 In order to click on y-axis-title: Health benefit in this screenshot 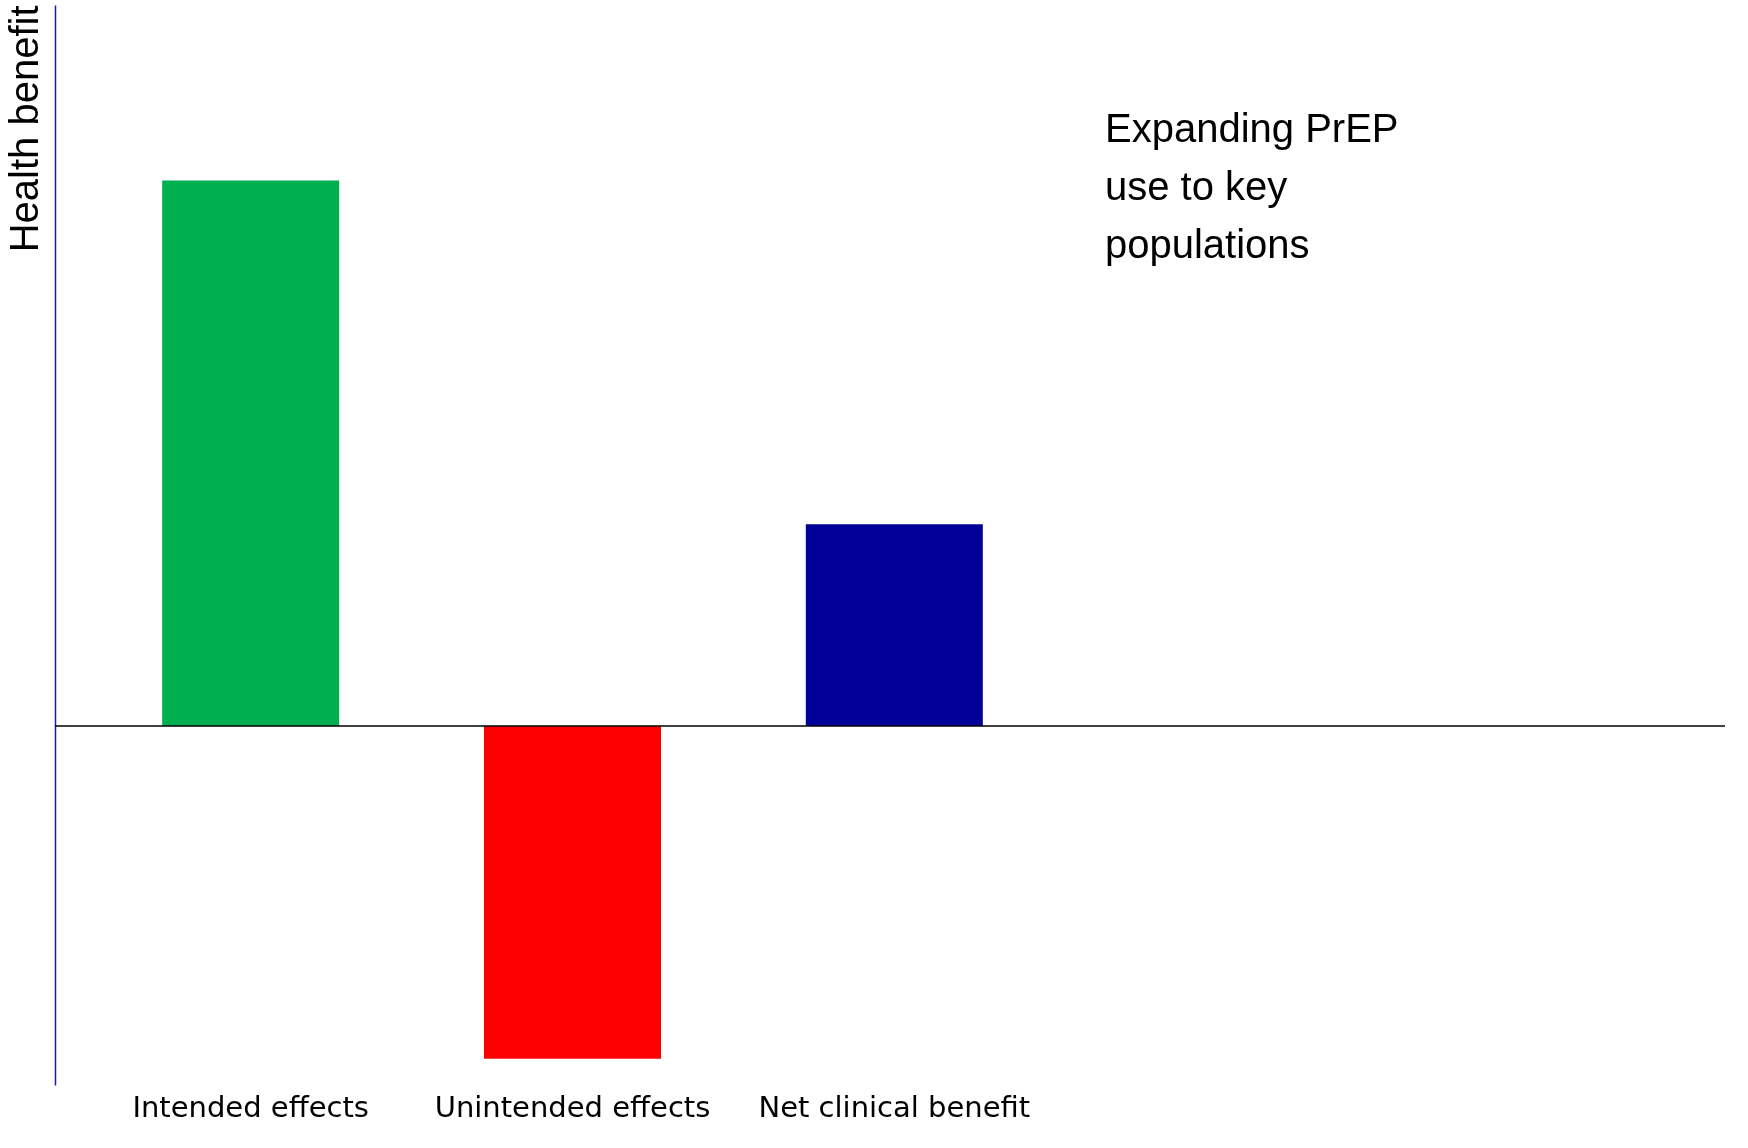, I will do `click(23, 129)`.